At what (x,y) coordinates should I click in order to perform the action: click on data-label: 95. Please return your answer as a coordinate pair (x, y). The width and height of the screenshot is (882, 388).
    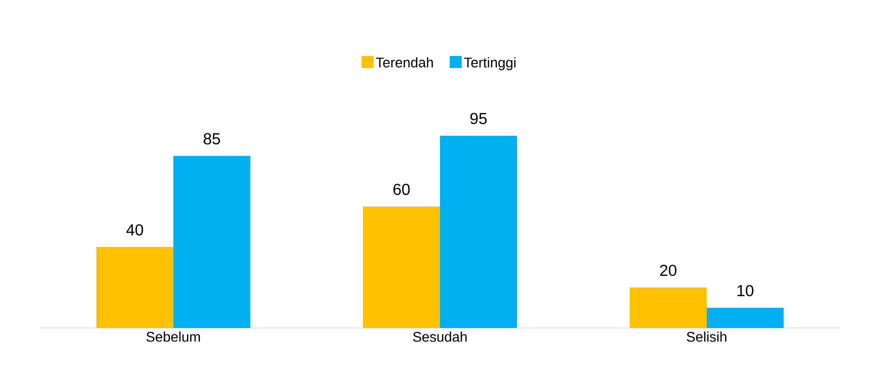
    Looking at the image, I should click on (478, 118).